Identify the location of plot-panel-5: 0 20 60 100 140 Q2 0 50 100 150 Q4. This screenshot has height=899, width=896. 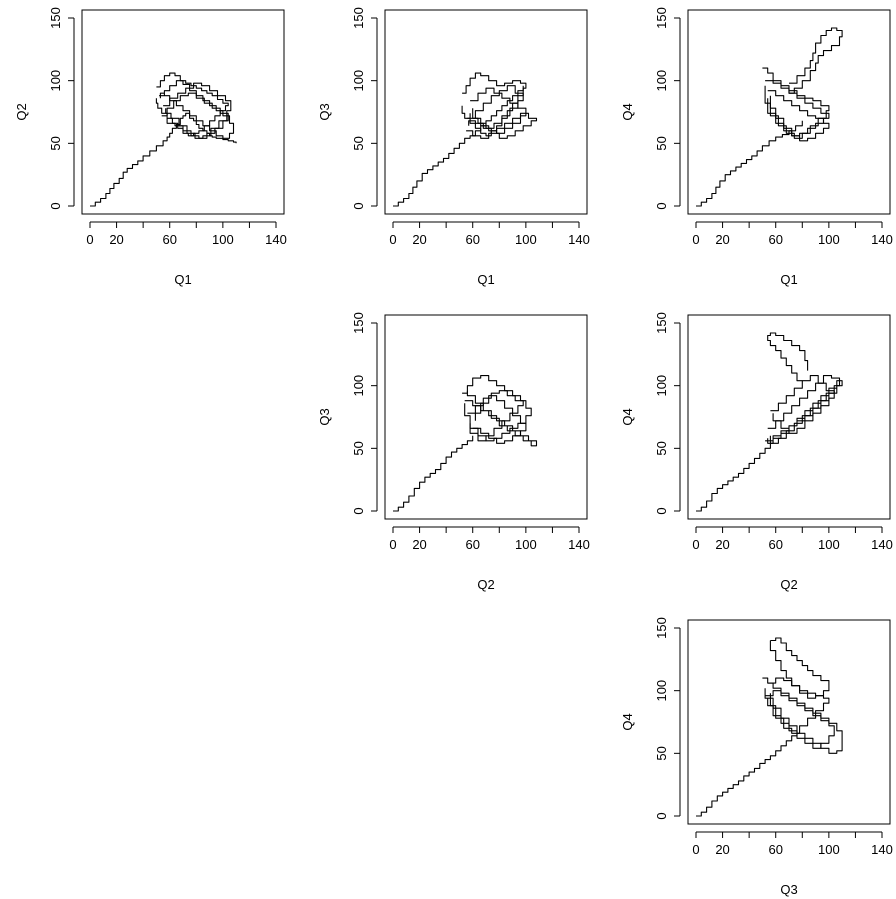
(756, 452).